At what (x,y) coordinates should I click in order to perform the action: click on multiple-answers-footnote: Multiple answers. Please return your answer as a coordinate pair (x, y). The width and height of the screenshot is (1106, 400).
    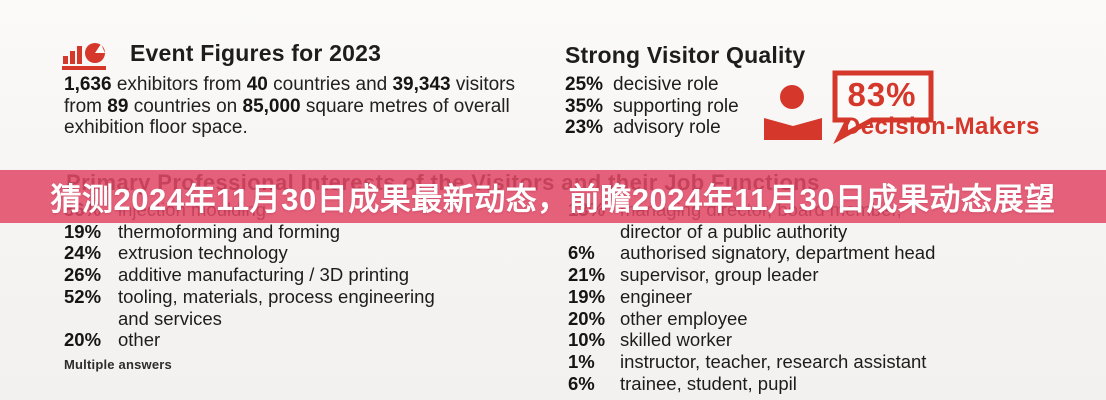
    Looking at the image, I should click on (118, 364).